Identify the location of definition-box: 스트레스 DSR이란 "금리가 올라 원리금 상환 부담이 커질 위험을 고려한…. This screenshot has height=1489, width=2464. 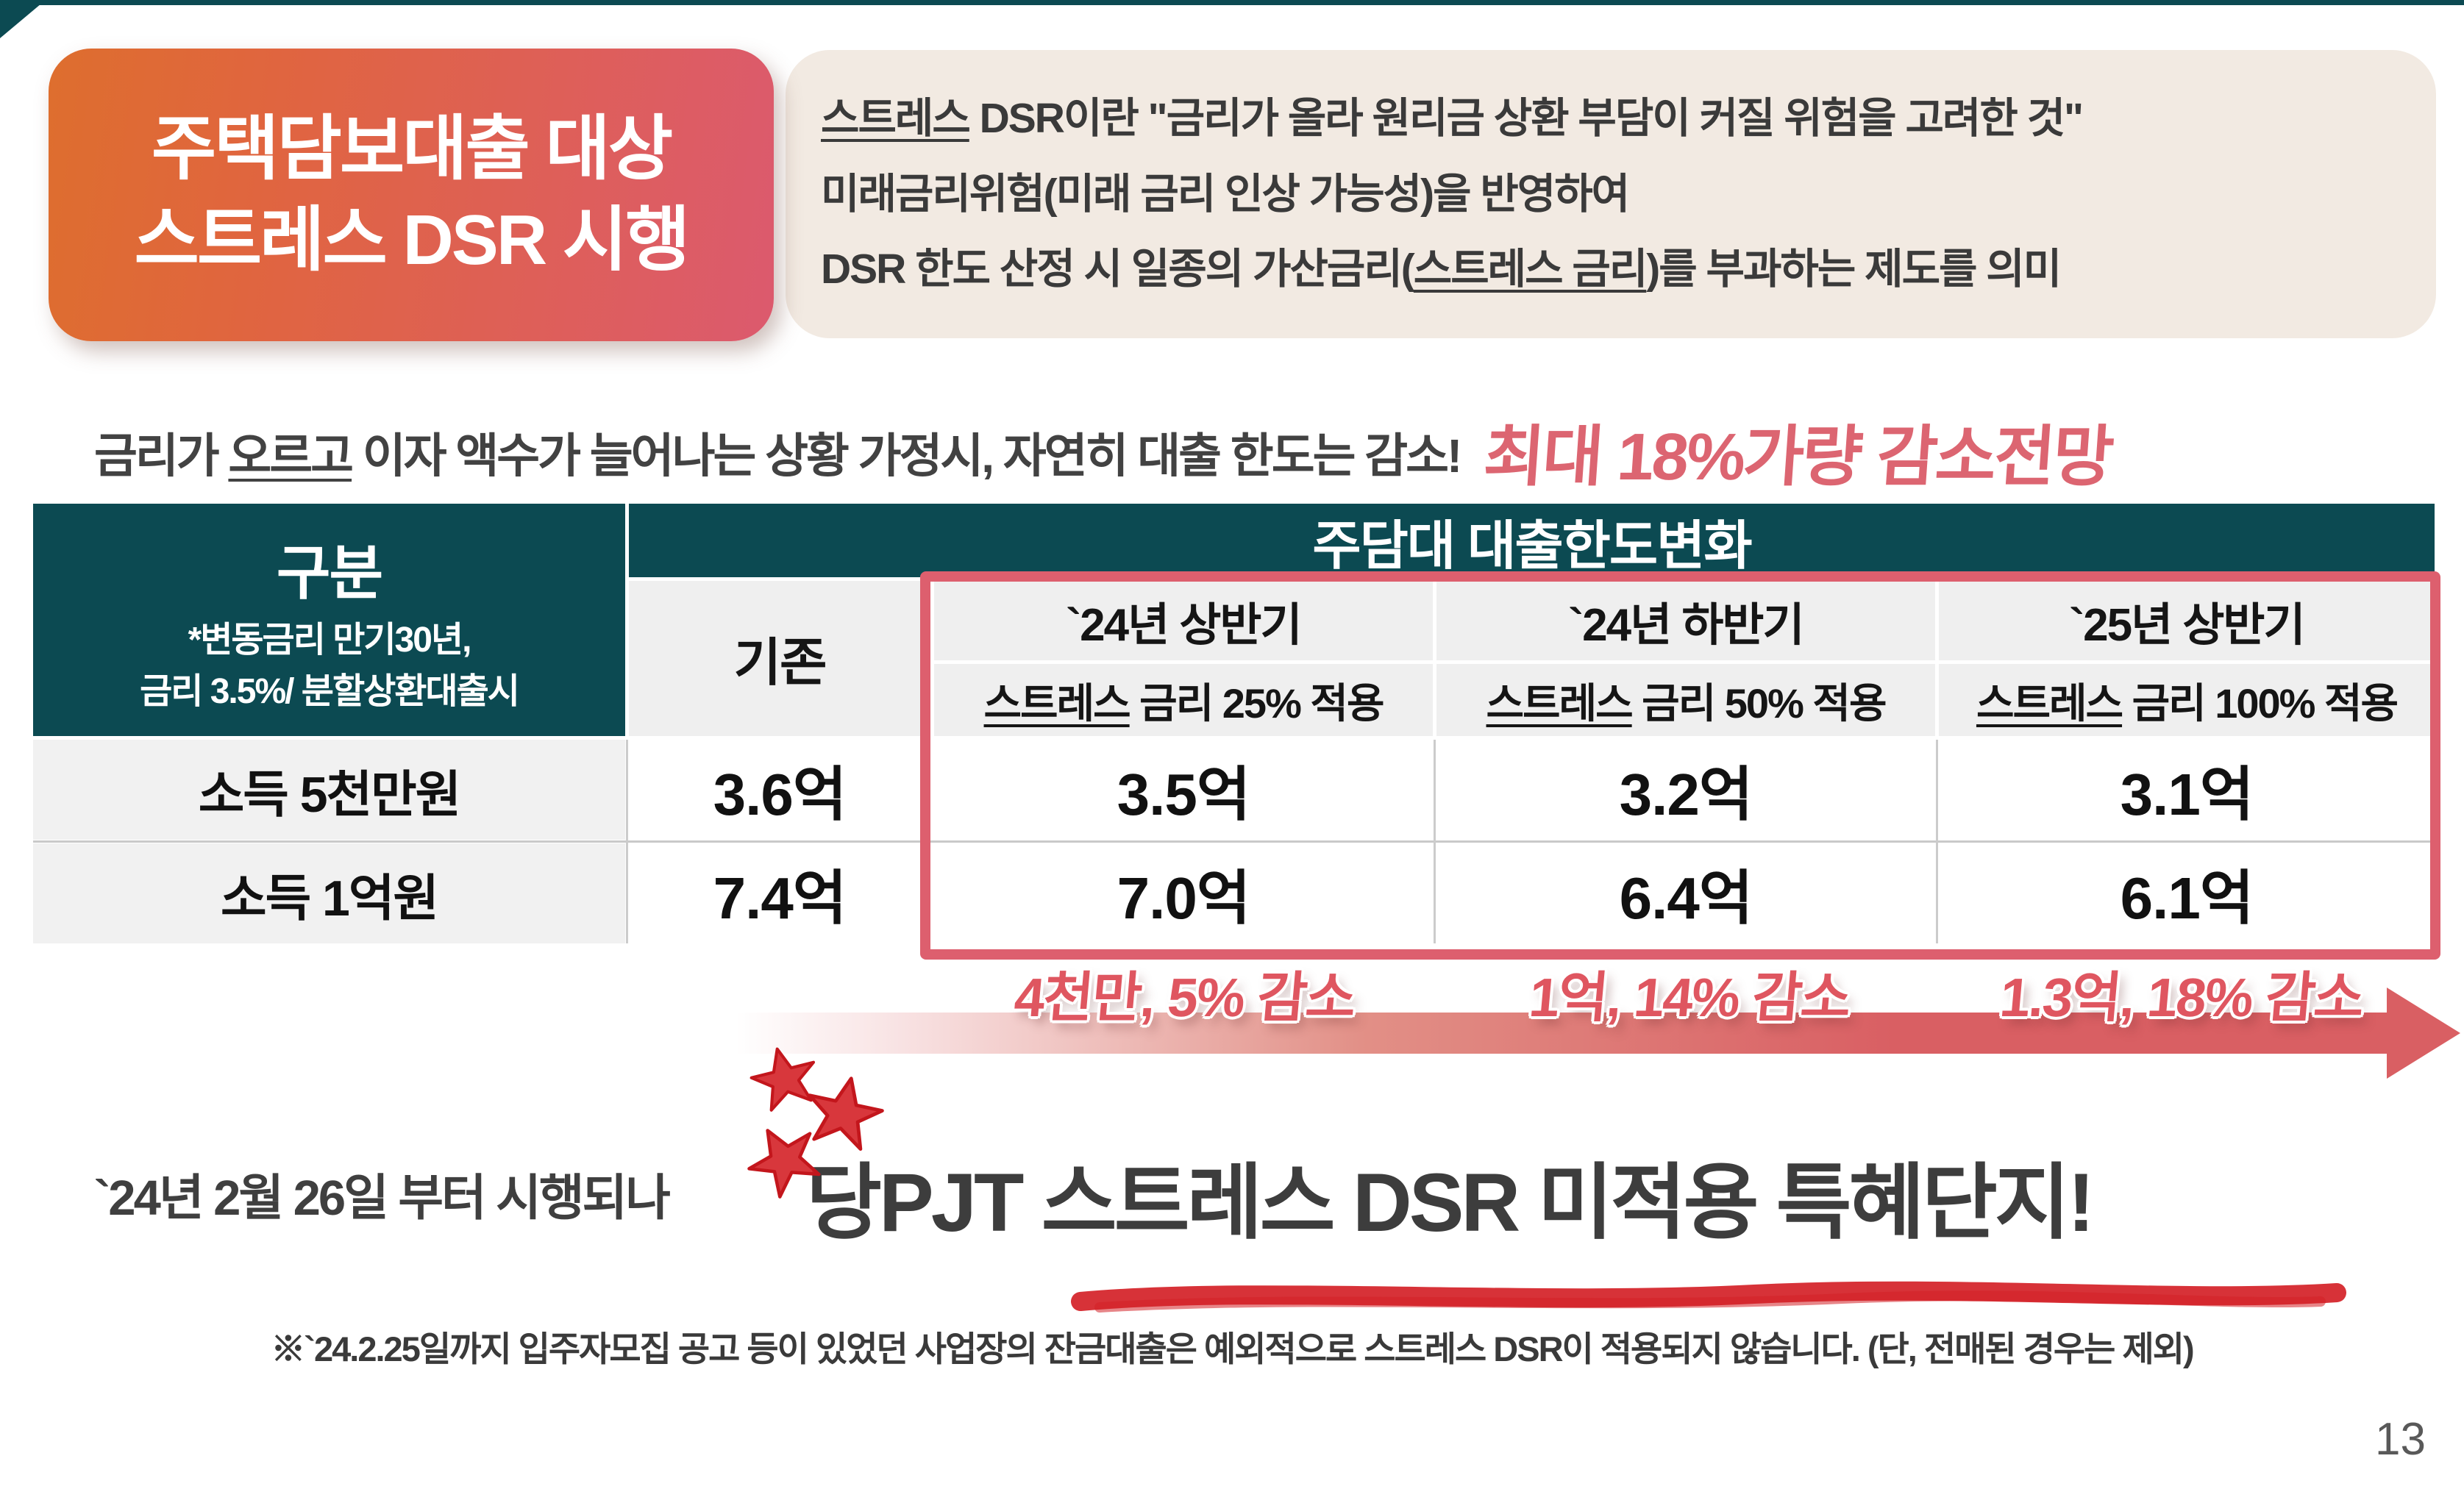
(1611, 194).